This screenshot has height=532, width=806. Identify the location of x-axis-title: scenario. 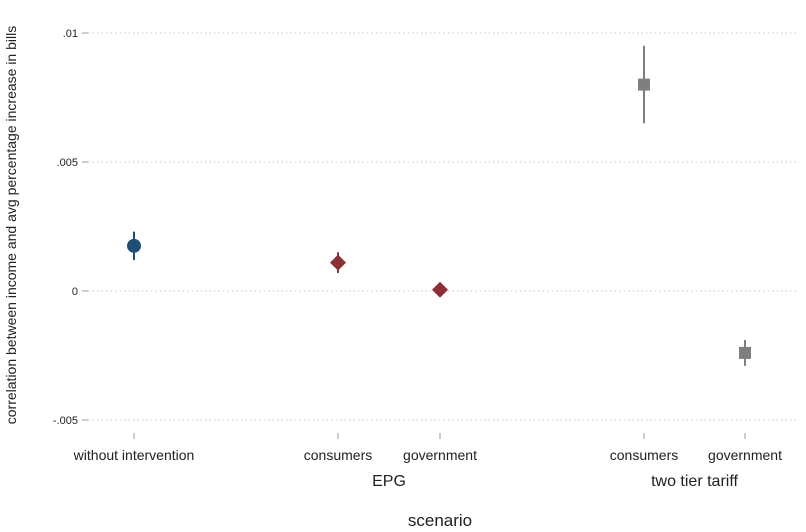
(440, 520).